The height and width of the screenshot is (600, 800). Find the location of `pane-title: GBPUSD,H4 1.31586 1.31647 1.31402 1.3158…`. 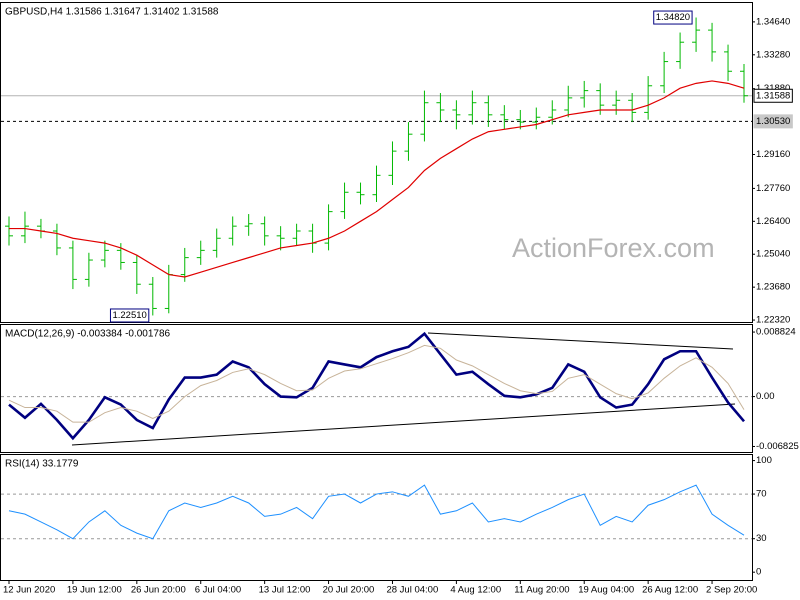

pane-title: GBPUSD,H4 1.31586 1.31647 1.31402 1.3158… is located at coordinates (112, 12).